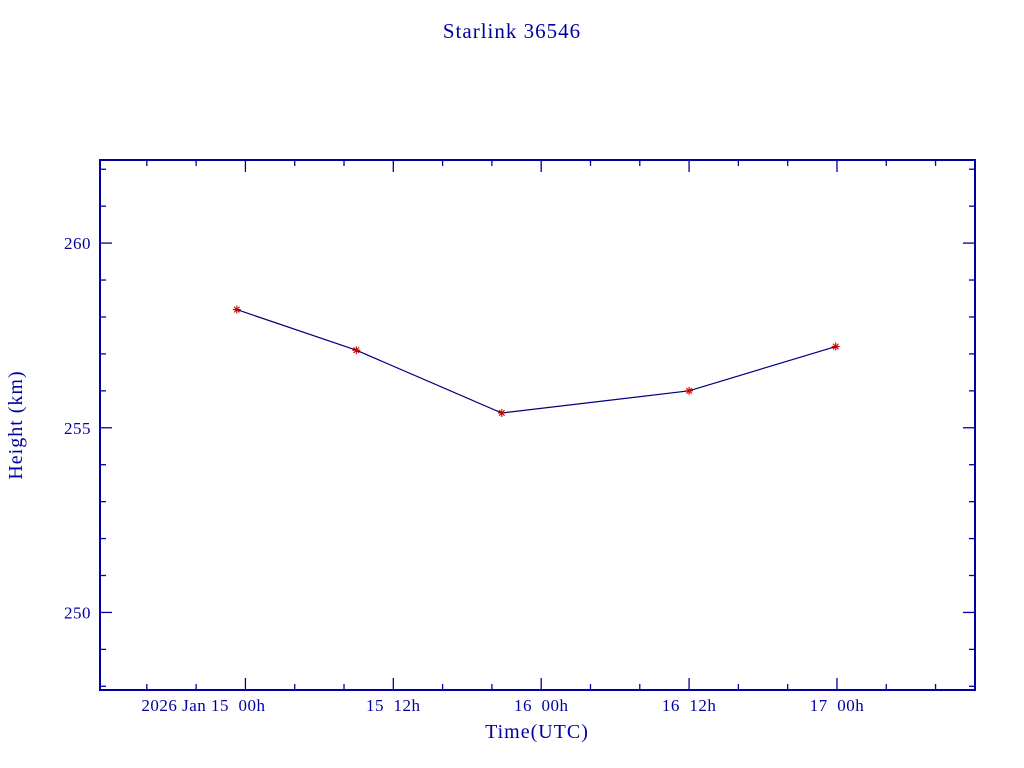 The image size is (1024, 768). What do you see at coordinates (203, 705) in the screenshot?
I see `x-tick-label: 2026 Jan 15 00h` at bounding box center [203, 705].